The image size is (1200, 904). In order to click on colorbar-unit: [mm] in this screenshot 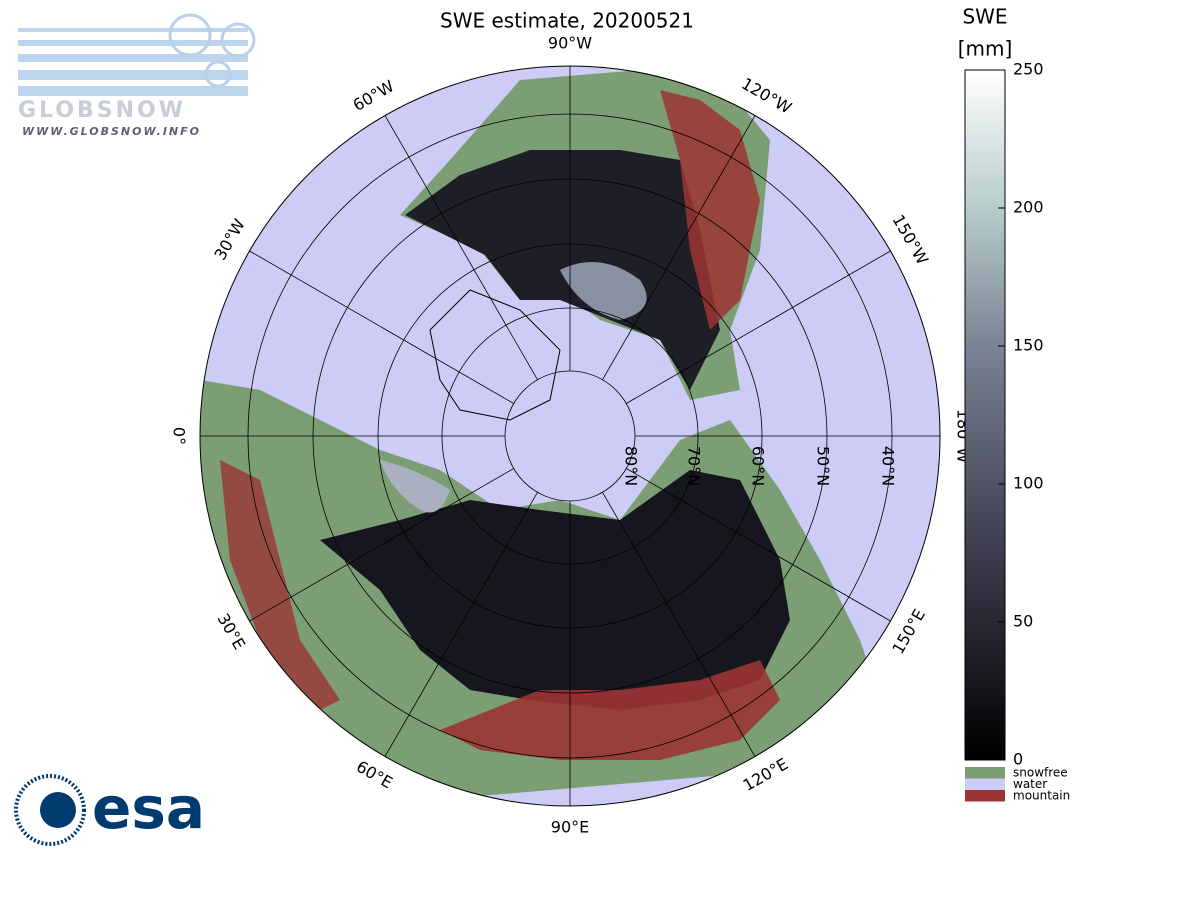, I will do `click(985, 49)`.